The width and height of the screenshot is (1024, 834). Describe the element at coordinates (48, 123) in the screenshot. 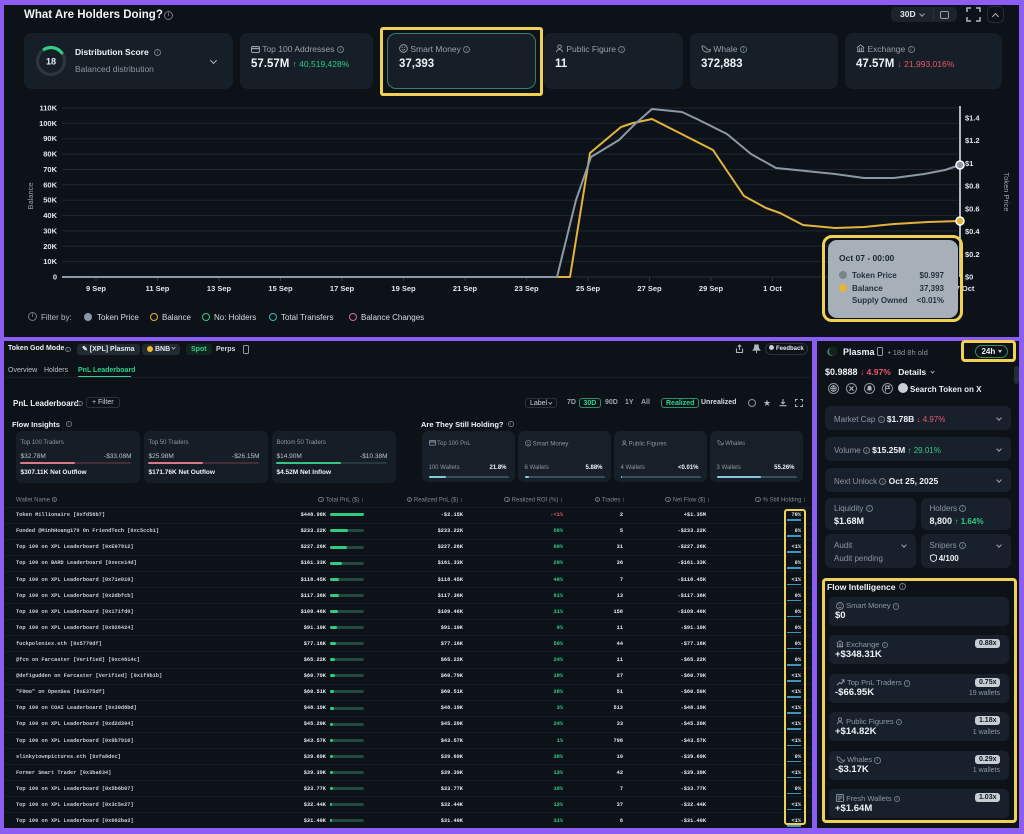

I see `svg-text: 100K` at that location.